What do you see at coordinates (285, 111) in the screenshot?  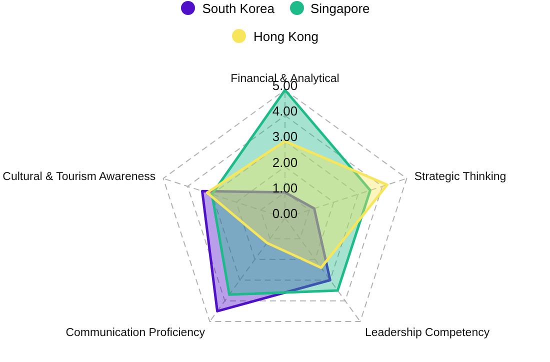 I see `y-tick-label: 4.00` at bounding box center [285, 111].